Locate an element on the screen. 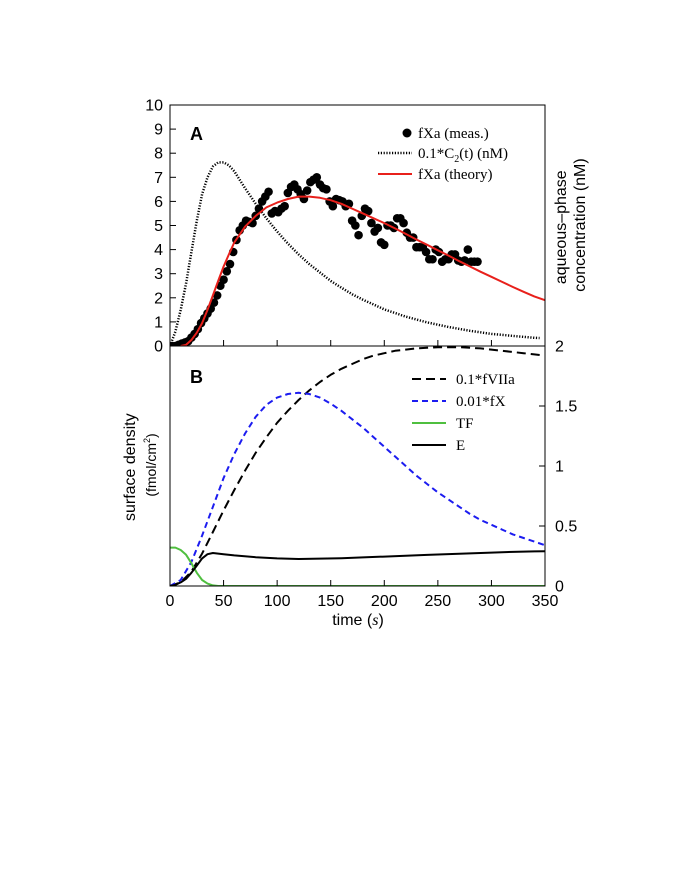  panel-b-left-axis-title: surface density (fmol/cm2) is located at coordinates (140, 465).